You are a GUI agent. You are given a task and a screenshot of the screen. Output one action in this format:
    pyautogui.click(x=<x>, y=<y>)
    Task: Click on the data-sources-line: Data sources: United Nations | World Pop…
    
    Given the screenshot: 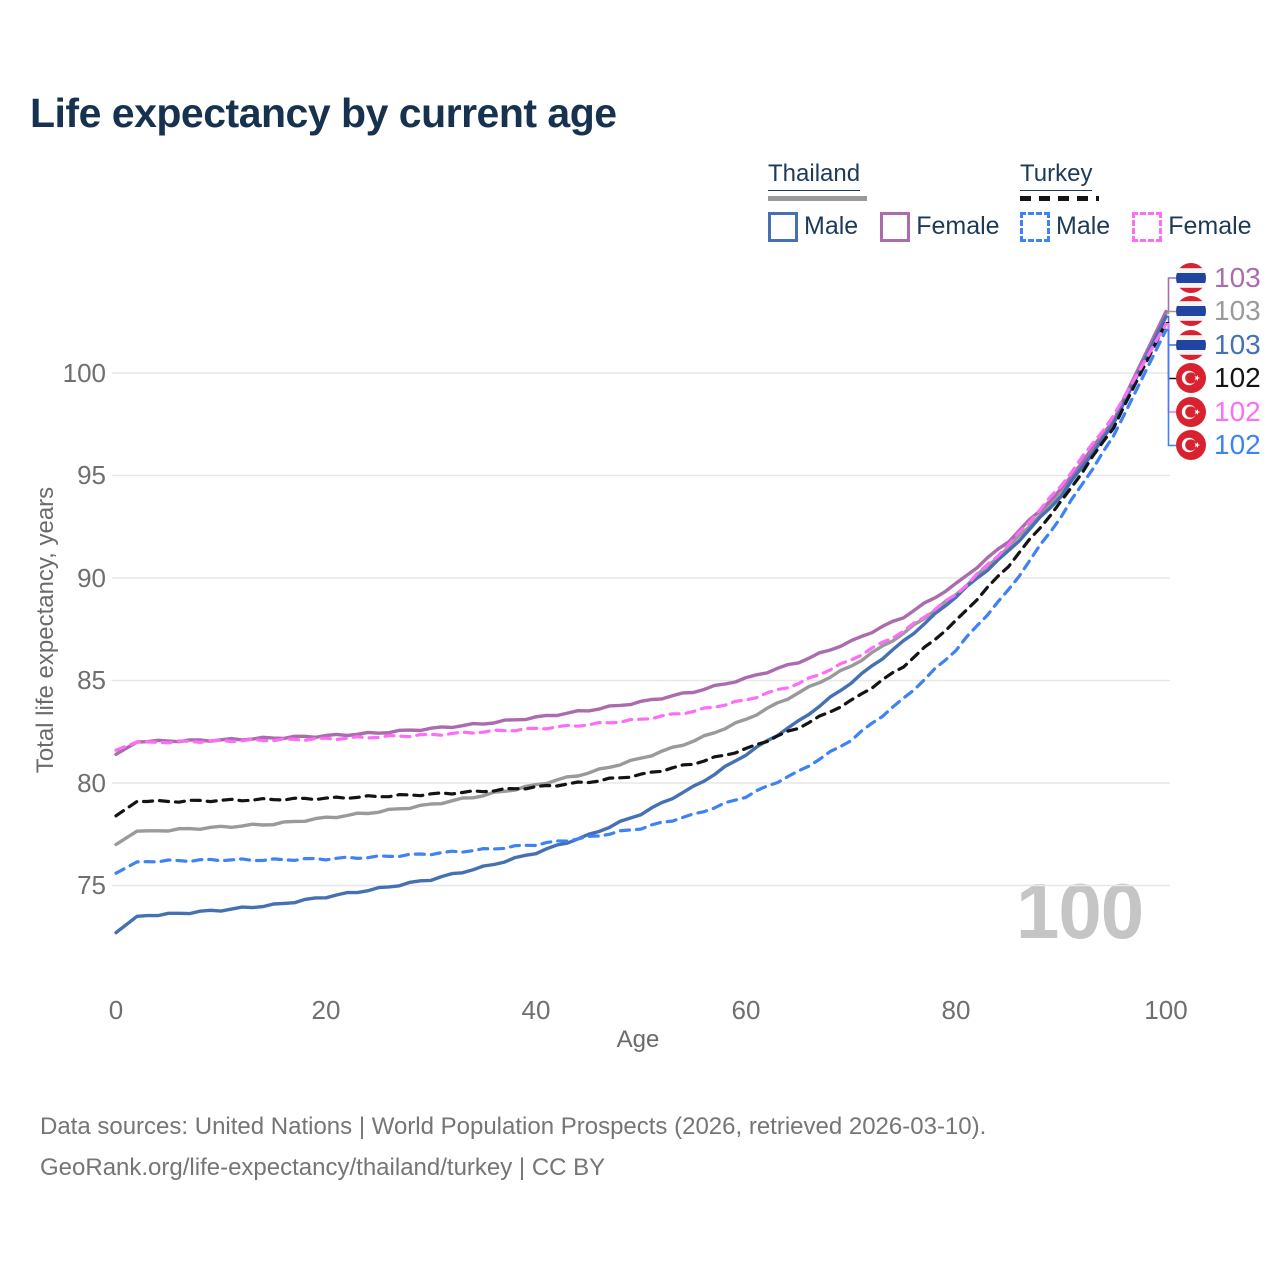 What is the action you would take?
    pyautogui.click(x=513, y=1126)
    